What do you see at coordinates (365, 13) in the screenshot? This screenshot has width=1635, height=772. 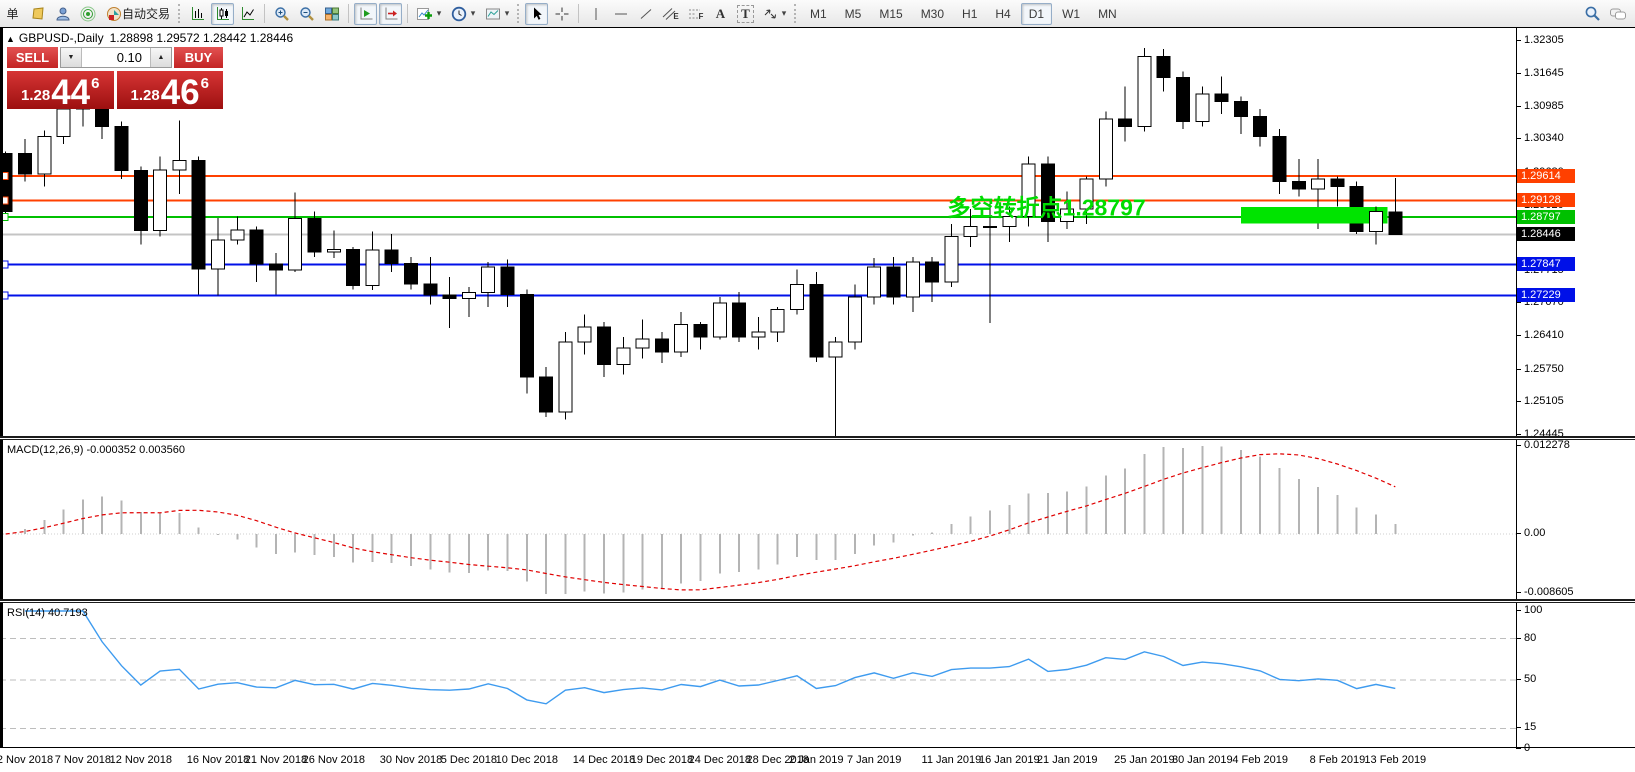 I see `auto-scroll-button` at bounding box center [365, 13].